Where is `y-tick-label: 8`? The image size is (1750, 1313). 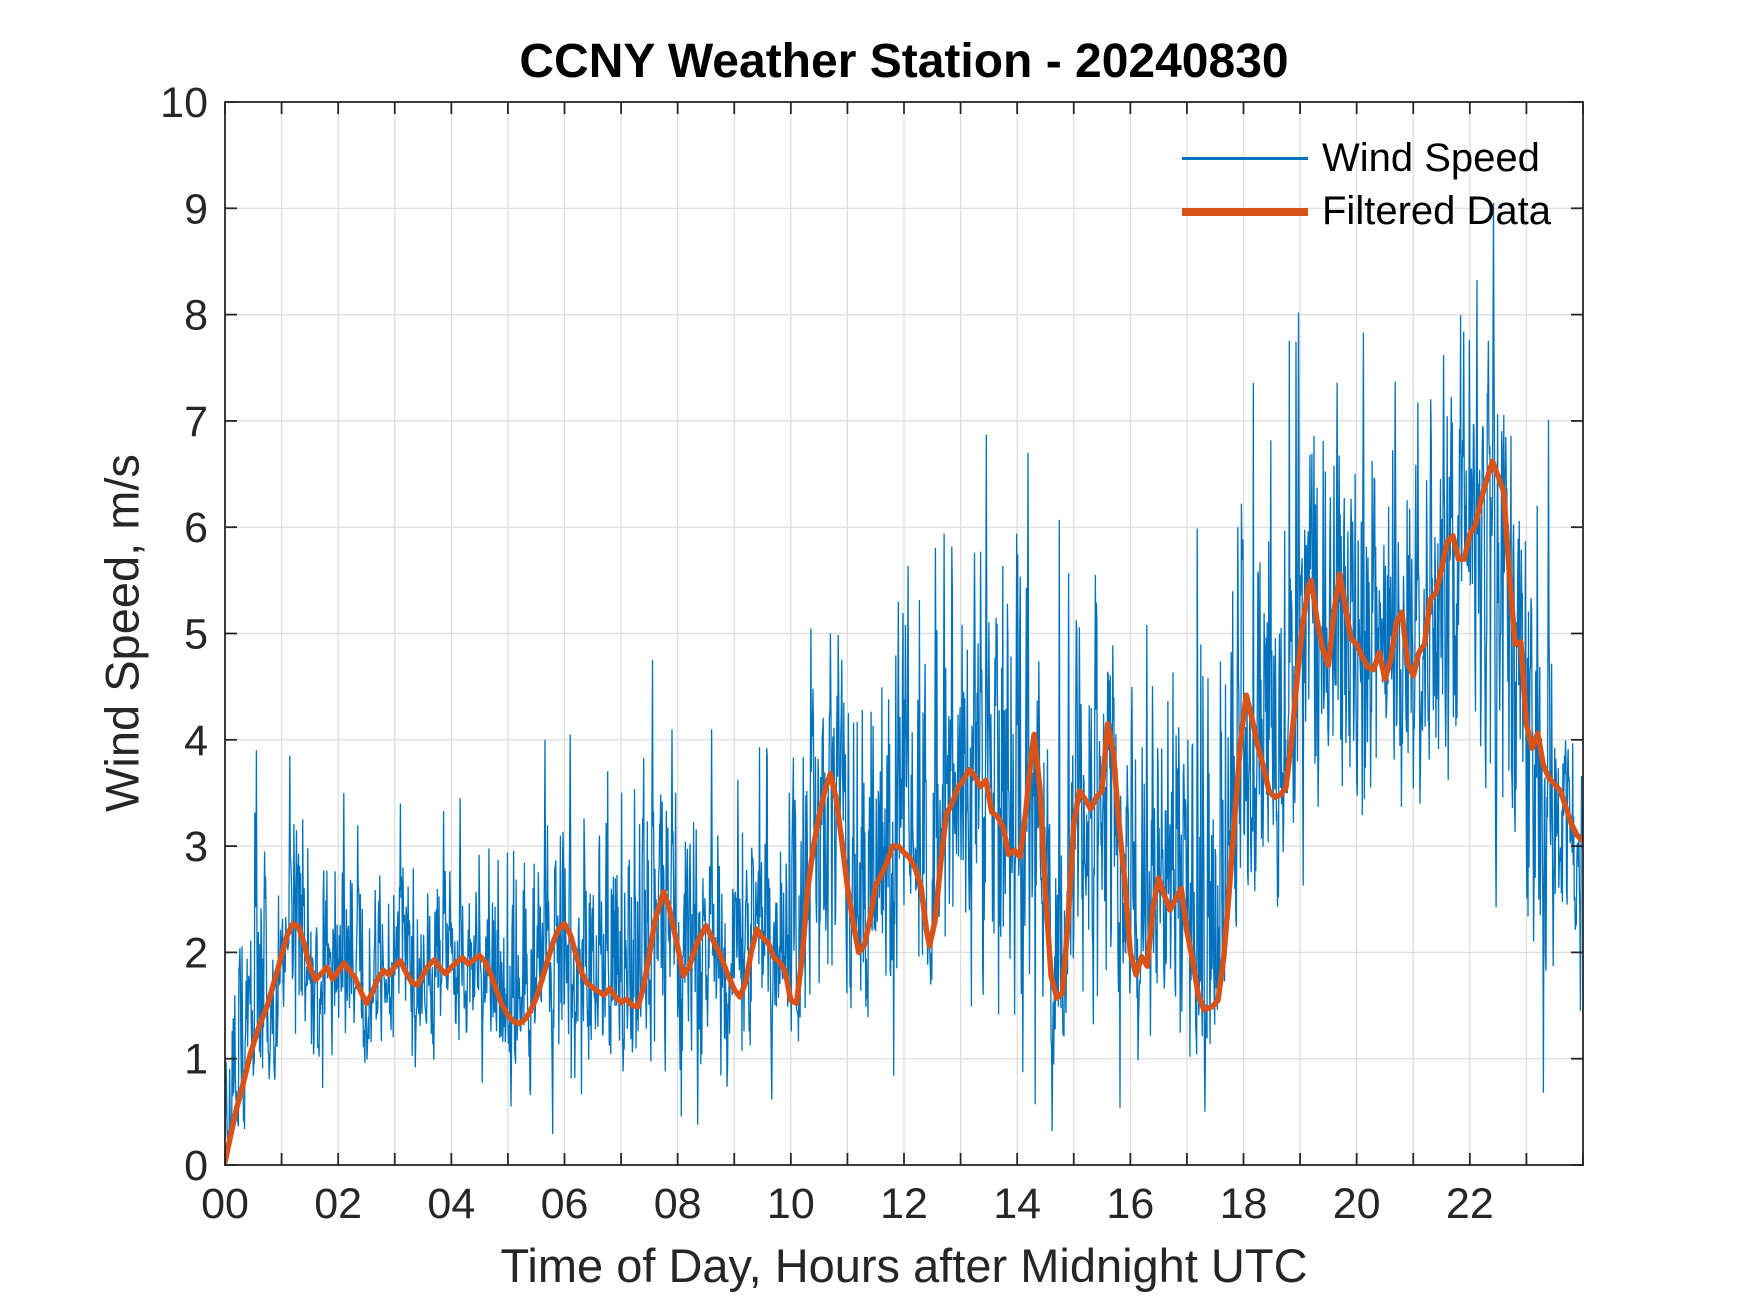
y-tick-label: 8 is located at coordinates (196, 316).